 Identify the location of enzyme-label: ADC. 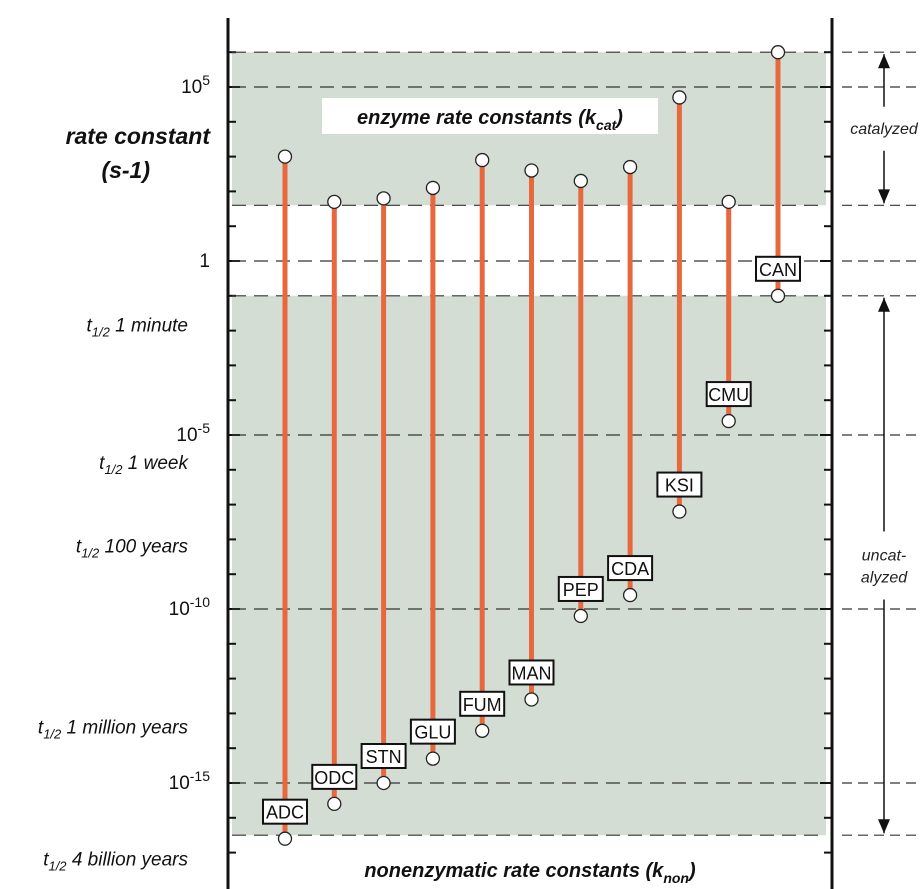
(285, 813).